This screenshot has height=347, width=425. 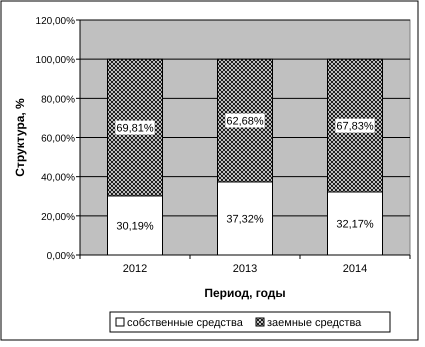 I want to click on y-tick-label: 60,00%, so click(x=58, y=139).